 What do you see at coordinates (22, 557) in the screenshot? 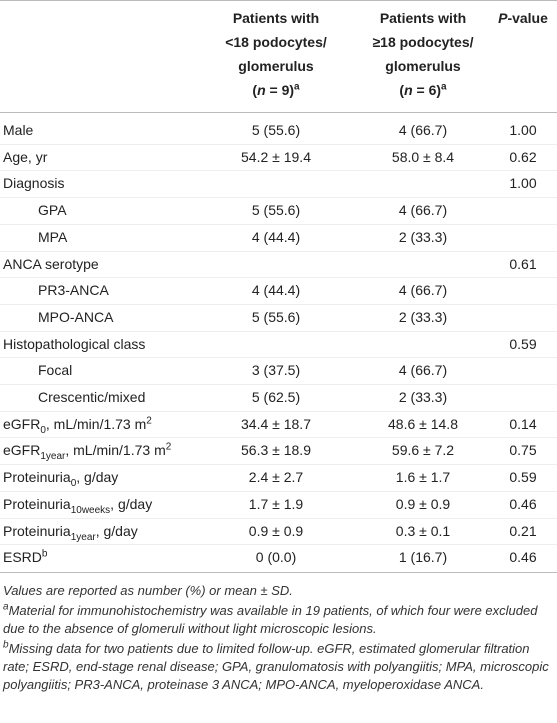
I see `text: ESRD` at bounding box center [22, 557].